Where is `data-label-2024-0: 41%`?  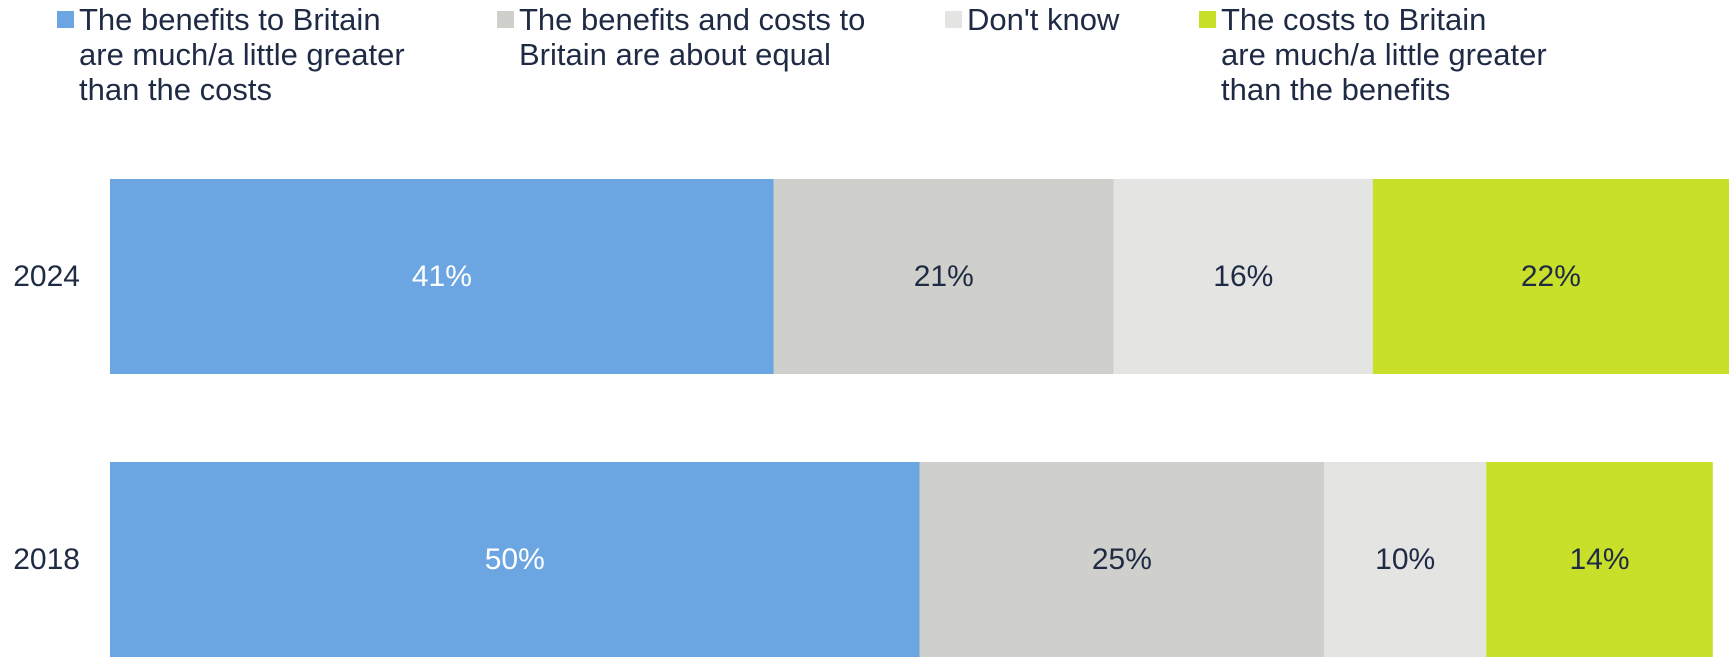
data-label-2024-0: 41% is located at coordinates (442, 276).